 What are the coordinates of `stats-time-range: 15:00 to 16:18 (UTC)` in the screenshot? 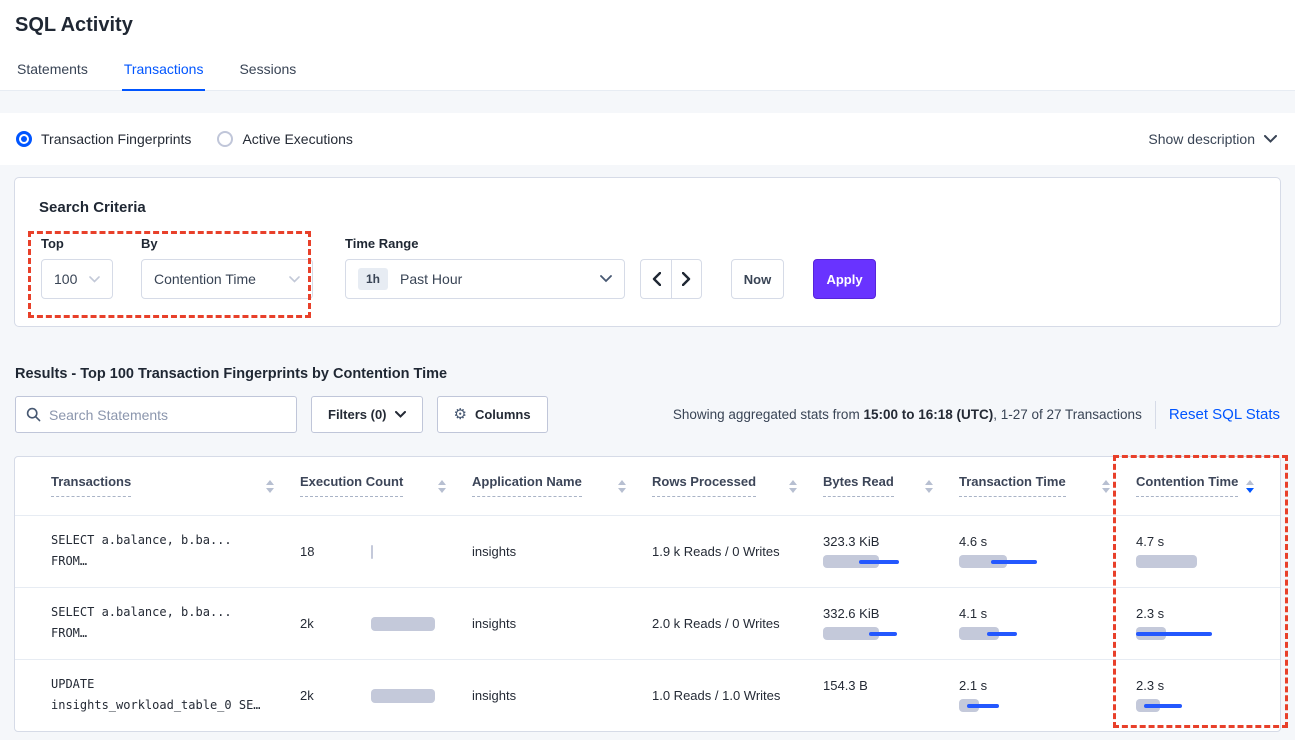 It's located at (928, 414).